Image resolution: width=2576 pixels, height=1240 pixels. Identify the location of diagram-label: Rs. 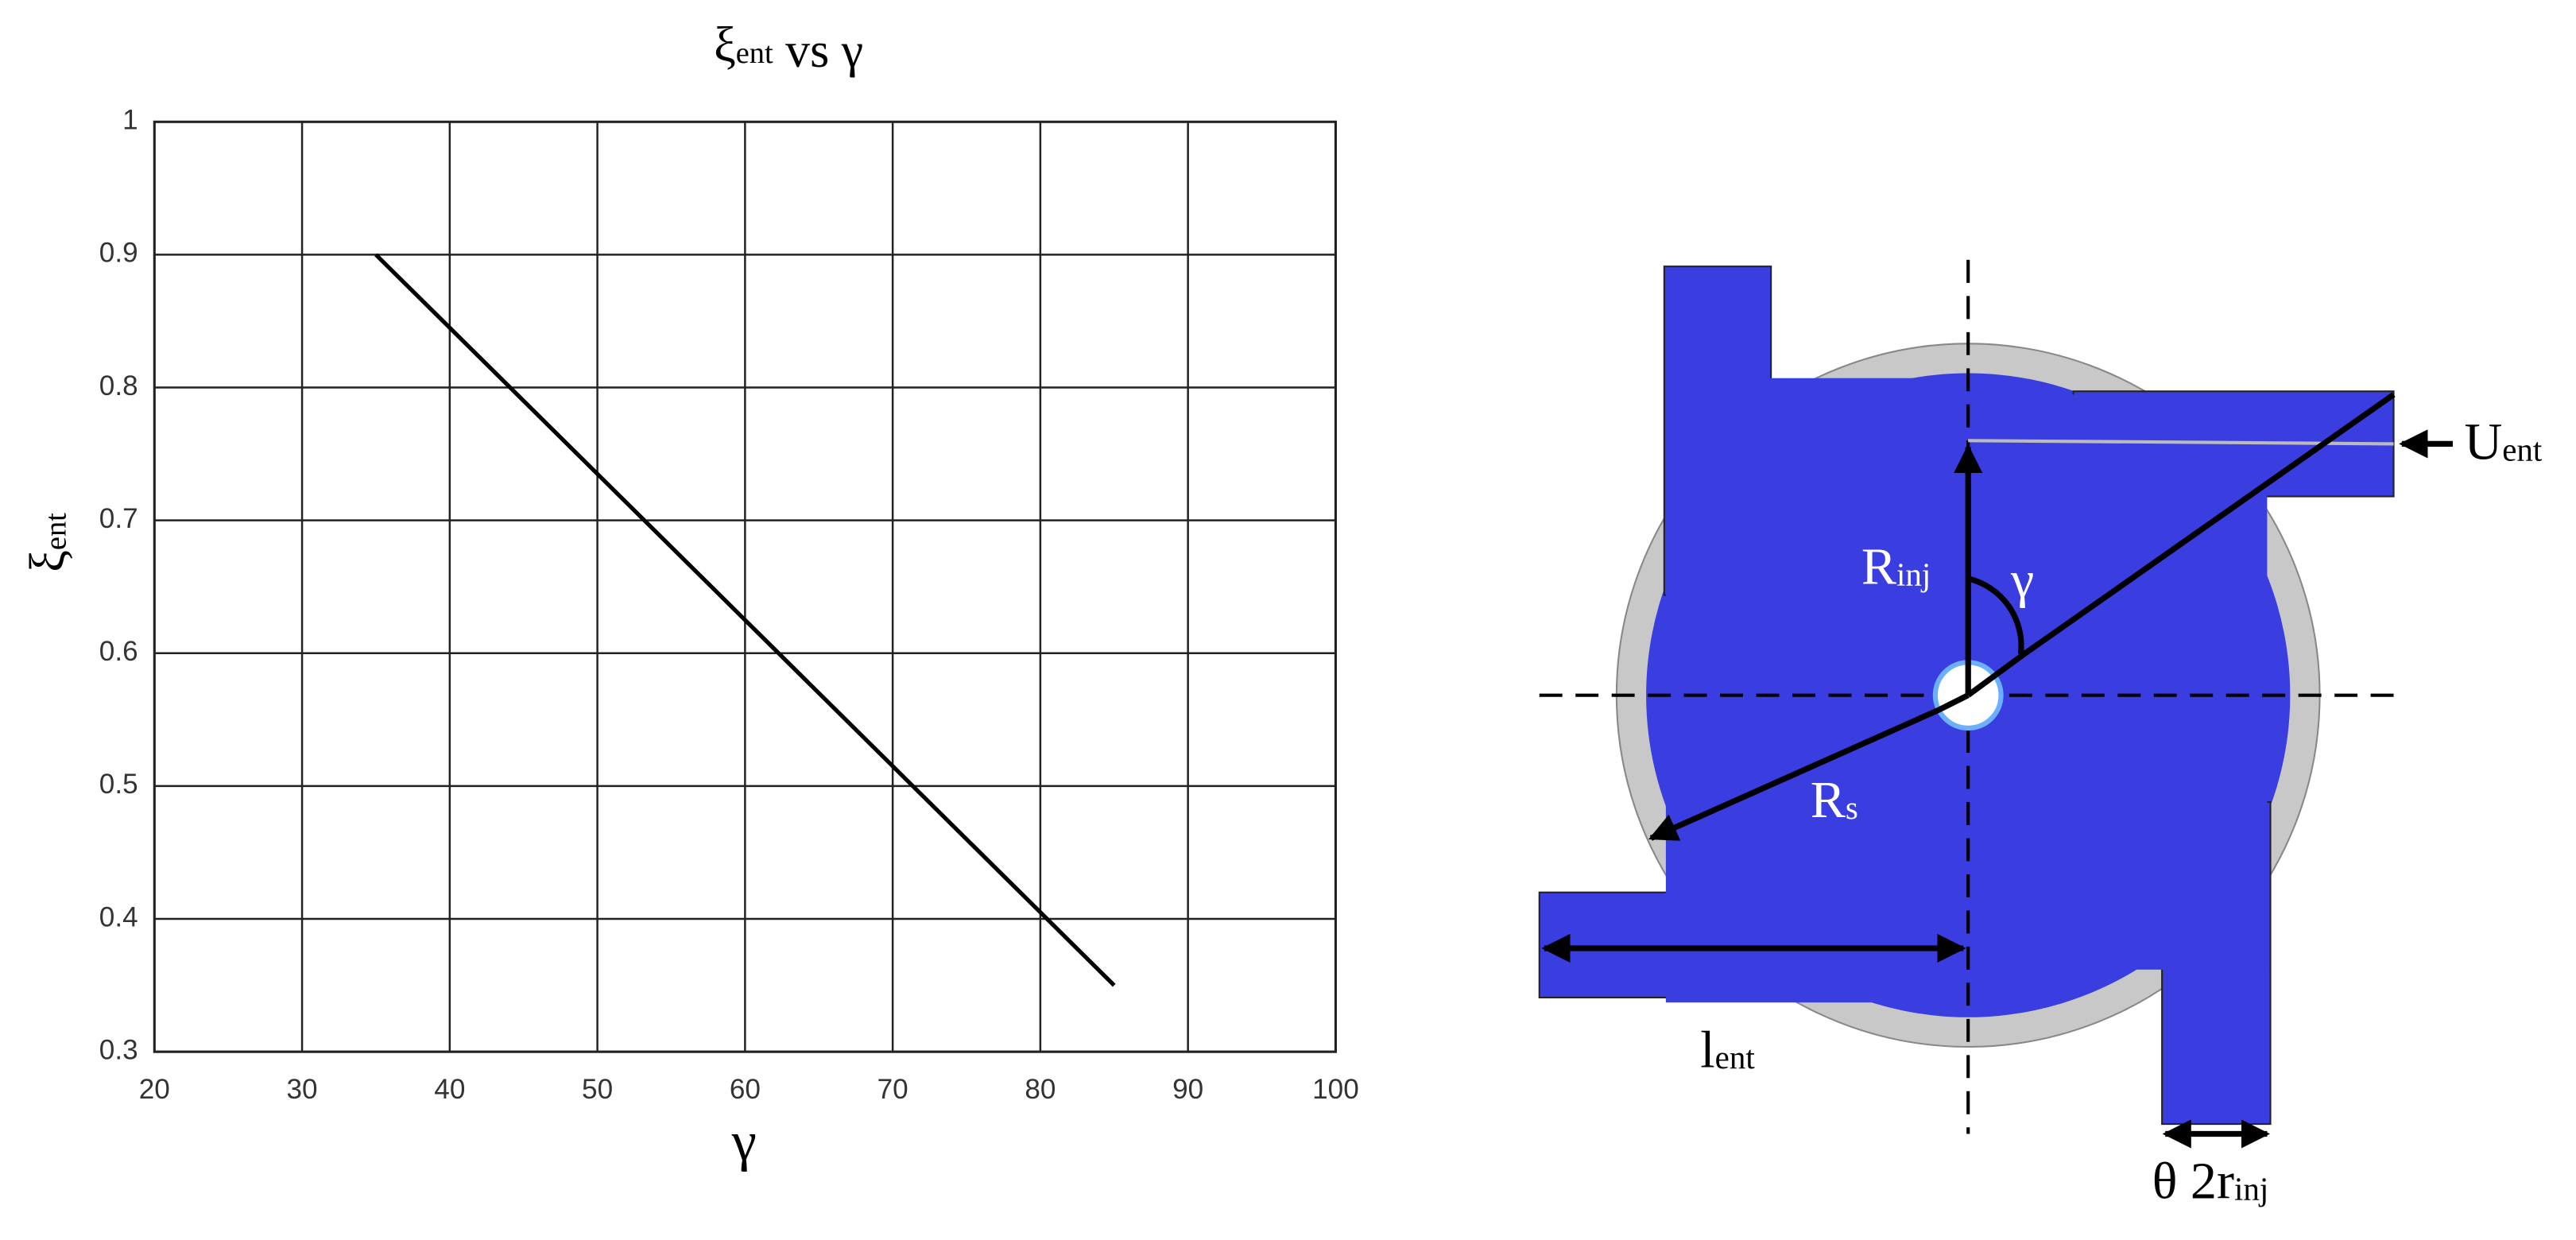
(1834, 800).